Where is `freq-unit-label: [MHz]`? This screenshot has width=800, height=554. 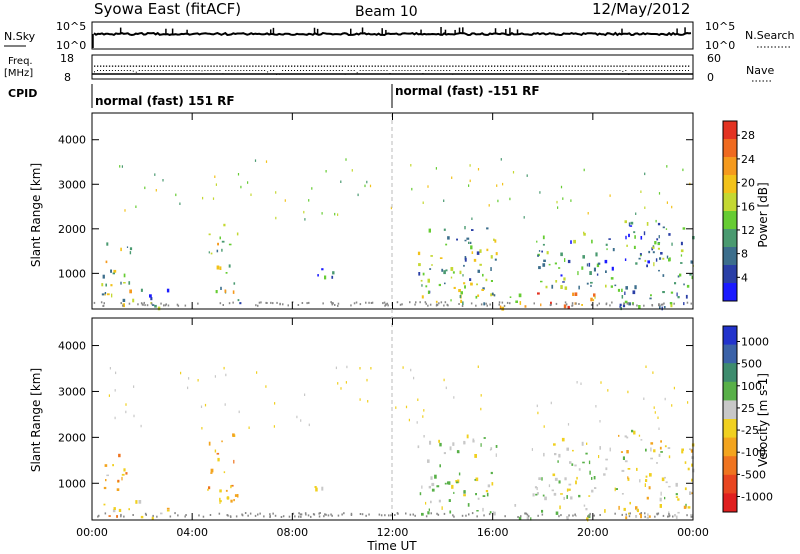 freq-unit-label: [MHz] is located at coordinates (18, 73).